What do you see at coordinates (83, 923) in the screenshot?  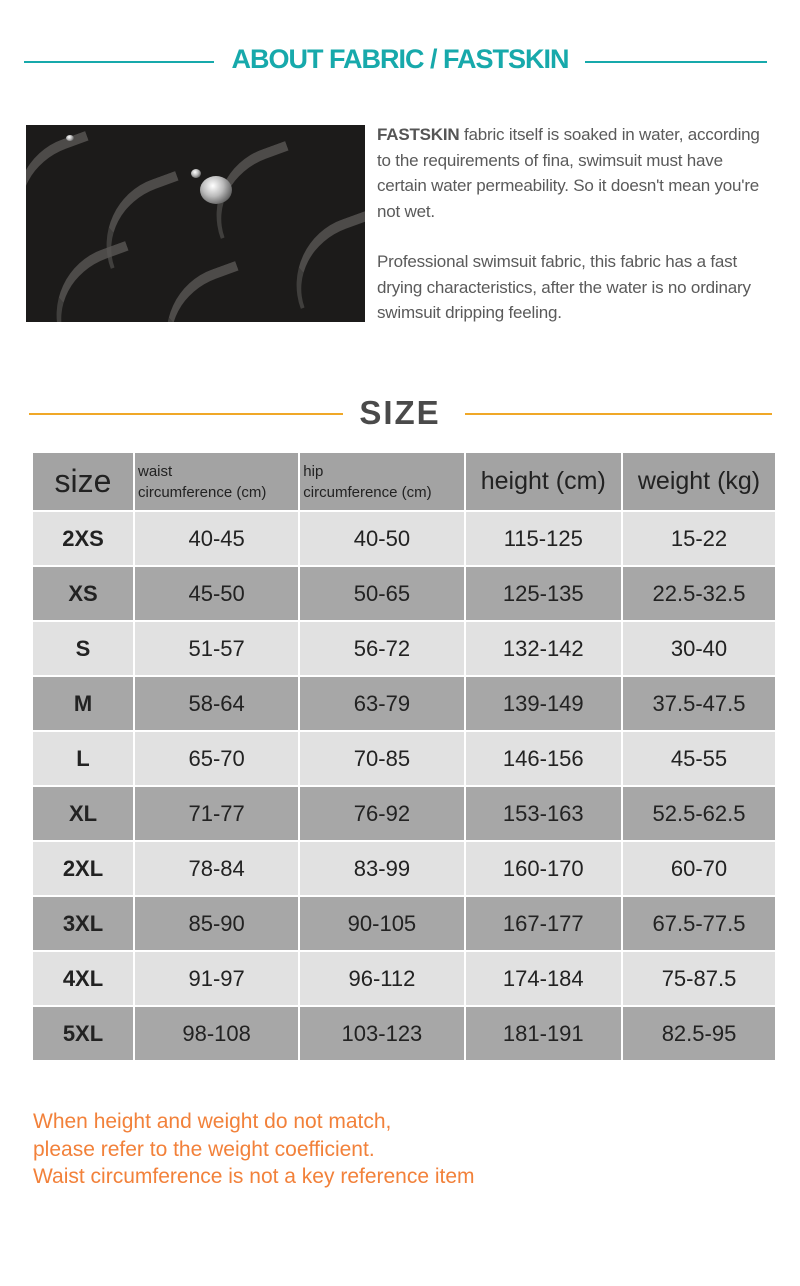 I see `cell-size: 3XL` at bounding box center [83, 923].